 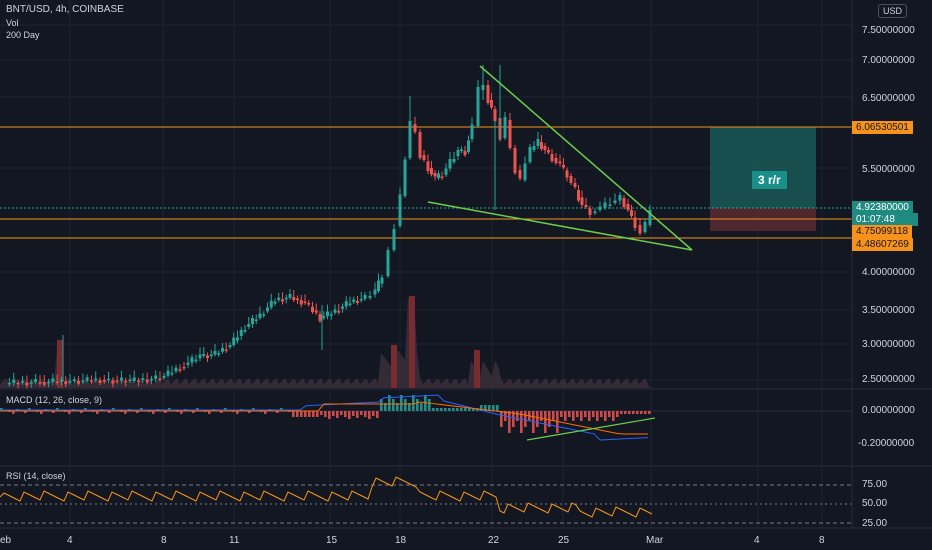 What do you see at coordinates (888, 272) in the screenshot?
I see `price-tick: 4.00000000` at bounding box center [888, 272].